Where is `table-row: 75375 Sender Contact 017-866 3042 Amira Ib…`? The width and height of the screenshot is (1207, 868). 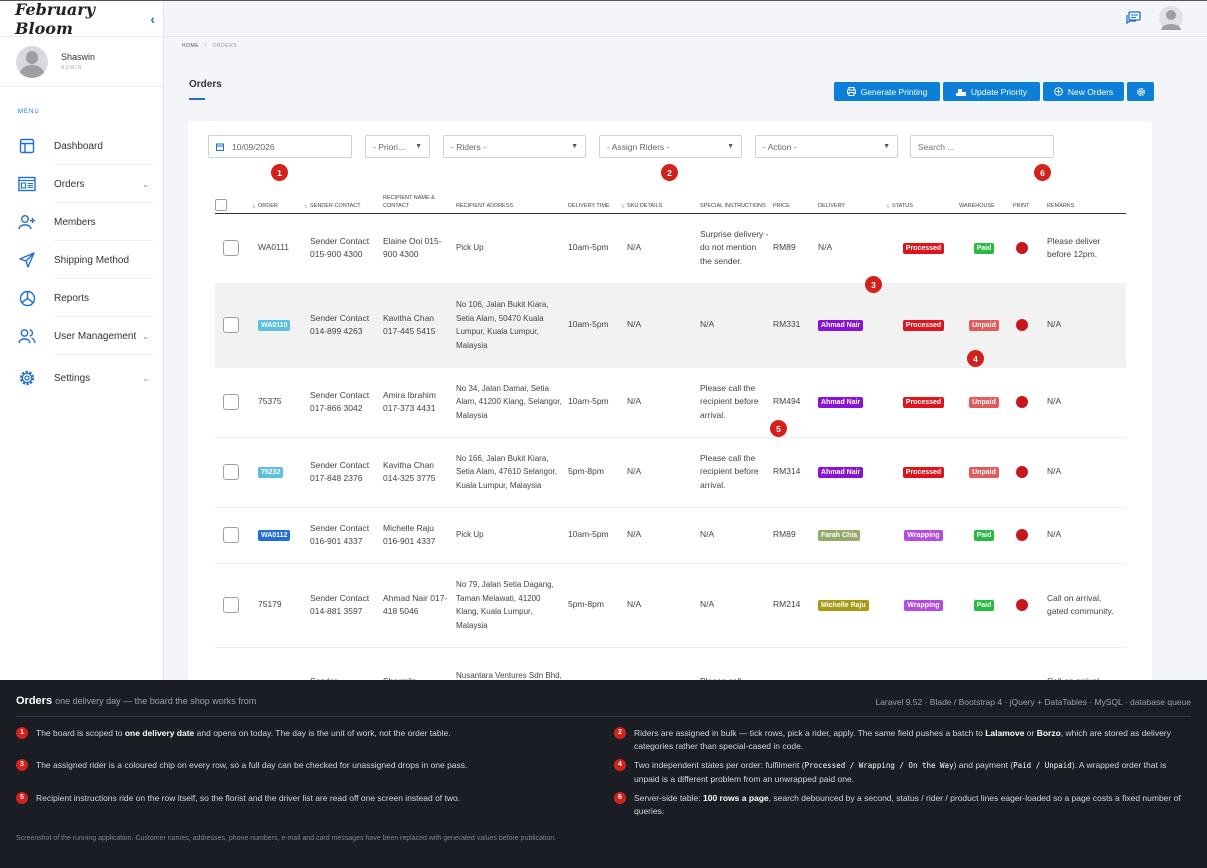 table-row: 75375 Sender Contact 017-866 3042 Amira Ib… is located at coordinates (670, 402).